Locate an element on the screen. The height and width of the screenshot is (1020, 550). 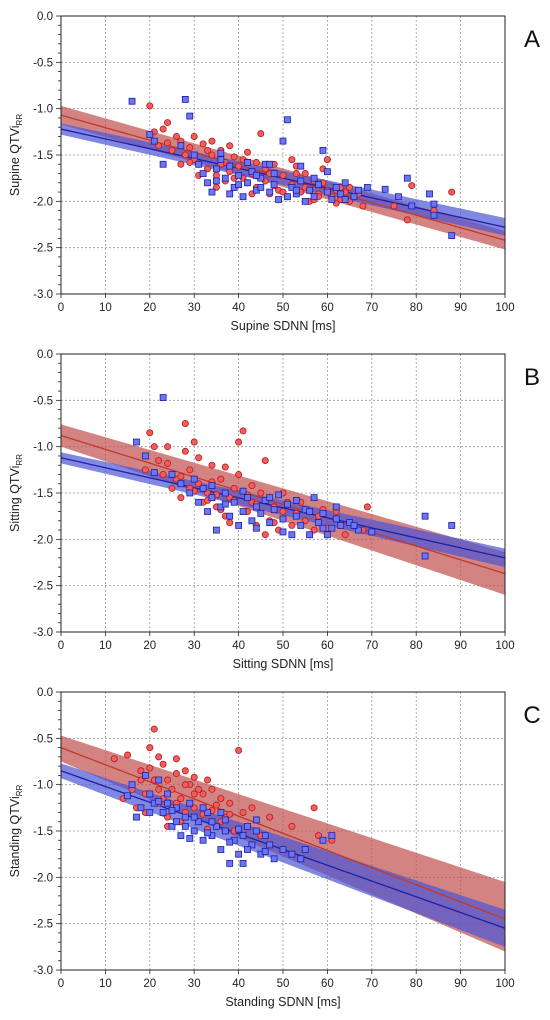
y-axis-label-main: Supine QTVi is located at coordinates (15, 160).